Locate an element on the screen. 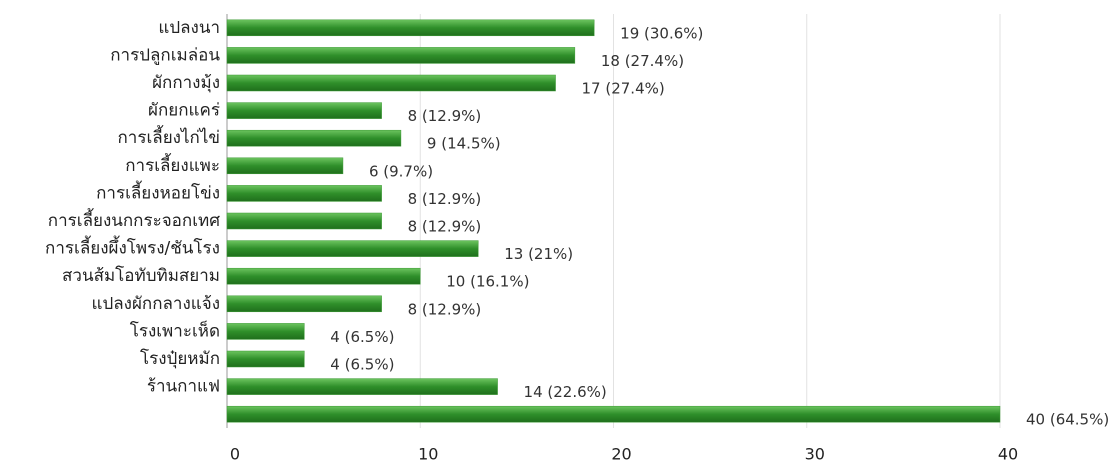  value-label: 40 (64.5%) is located at coordinates (1067, 420).